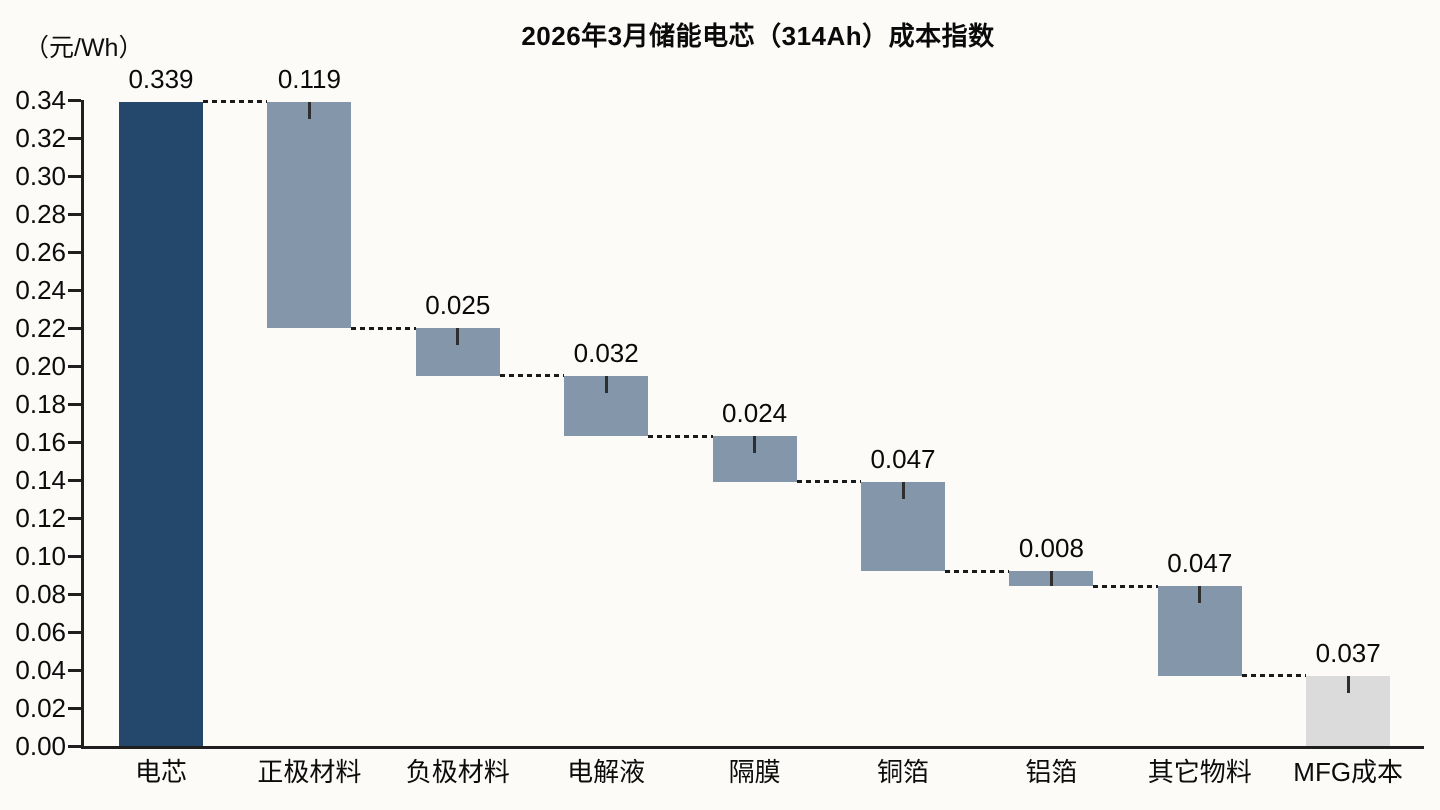  I want to click on y-axis-tick-label: 0.06, so click(40, 632).